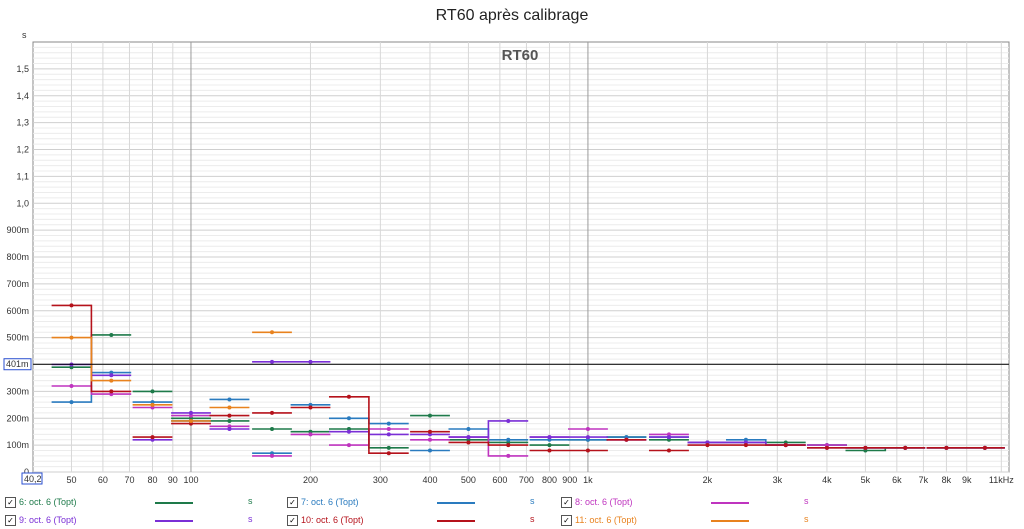 The image size is (1024, 529). I want to click on x-tick-label: 3k, so click(778, 480).